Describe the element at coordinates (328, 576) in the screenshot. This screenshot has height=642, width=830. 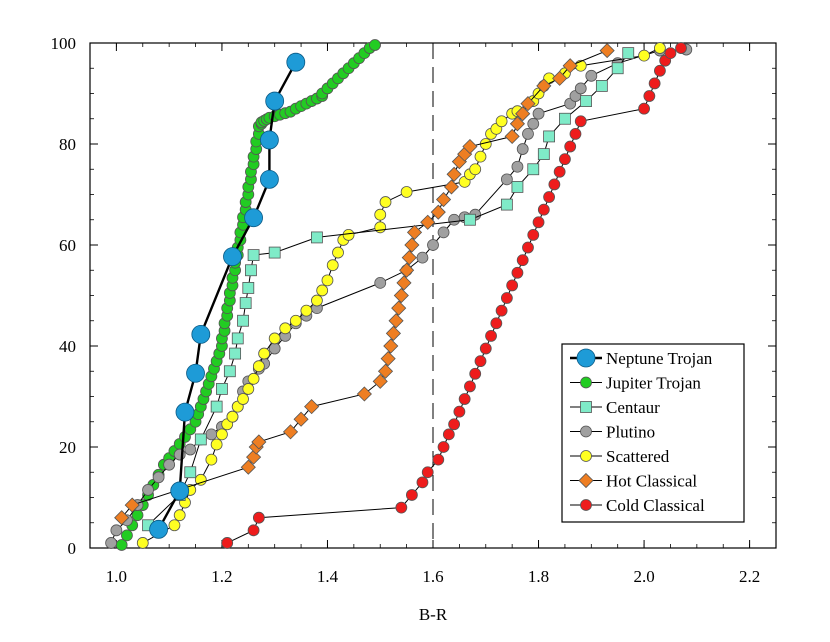
I see `x-tick-label: 1.4` at that location.